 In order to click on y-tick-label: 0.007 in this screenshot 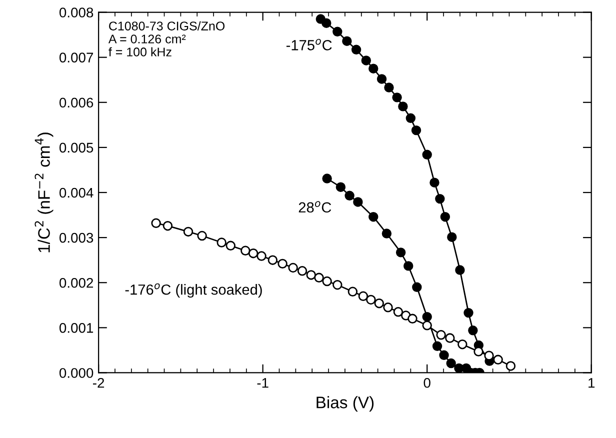, I will do `click(76, 57)`.